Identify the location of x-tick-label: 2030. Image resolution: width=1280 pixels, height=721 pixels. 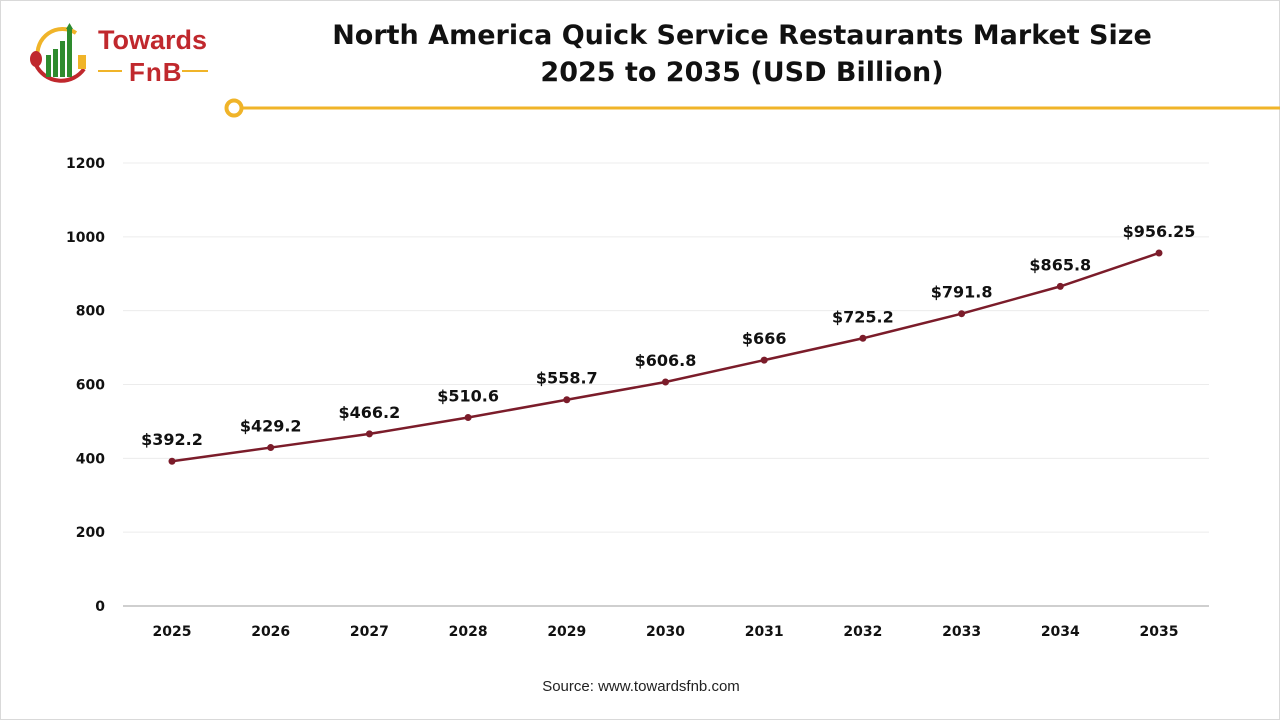
(665, 632).